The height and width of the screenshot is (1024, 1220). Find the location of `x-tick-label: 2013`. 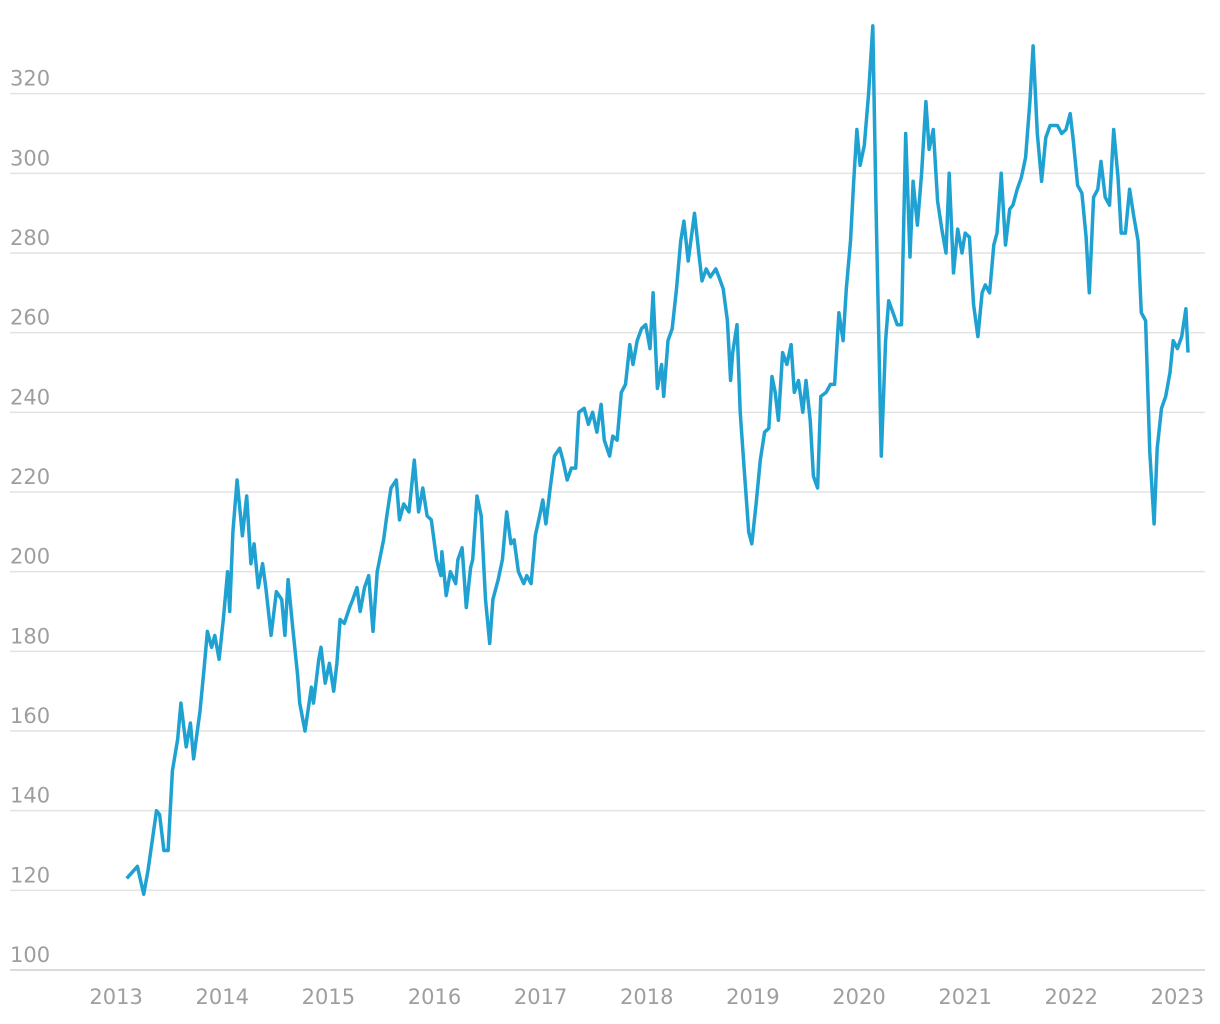

x-tick-label: 2013 is located at coordinates (115, 997).